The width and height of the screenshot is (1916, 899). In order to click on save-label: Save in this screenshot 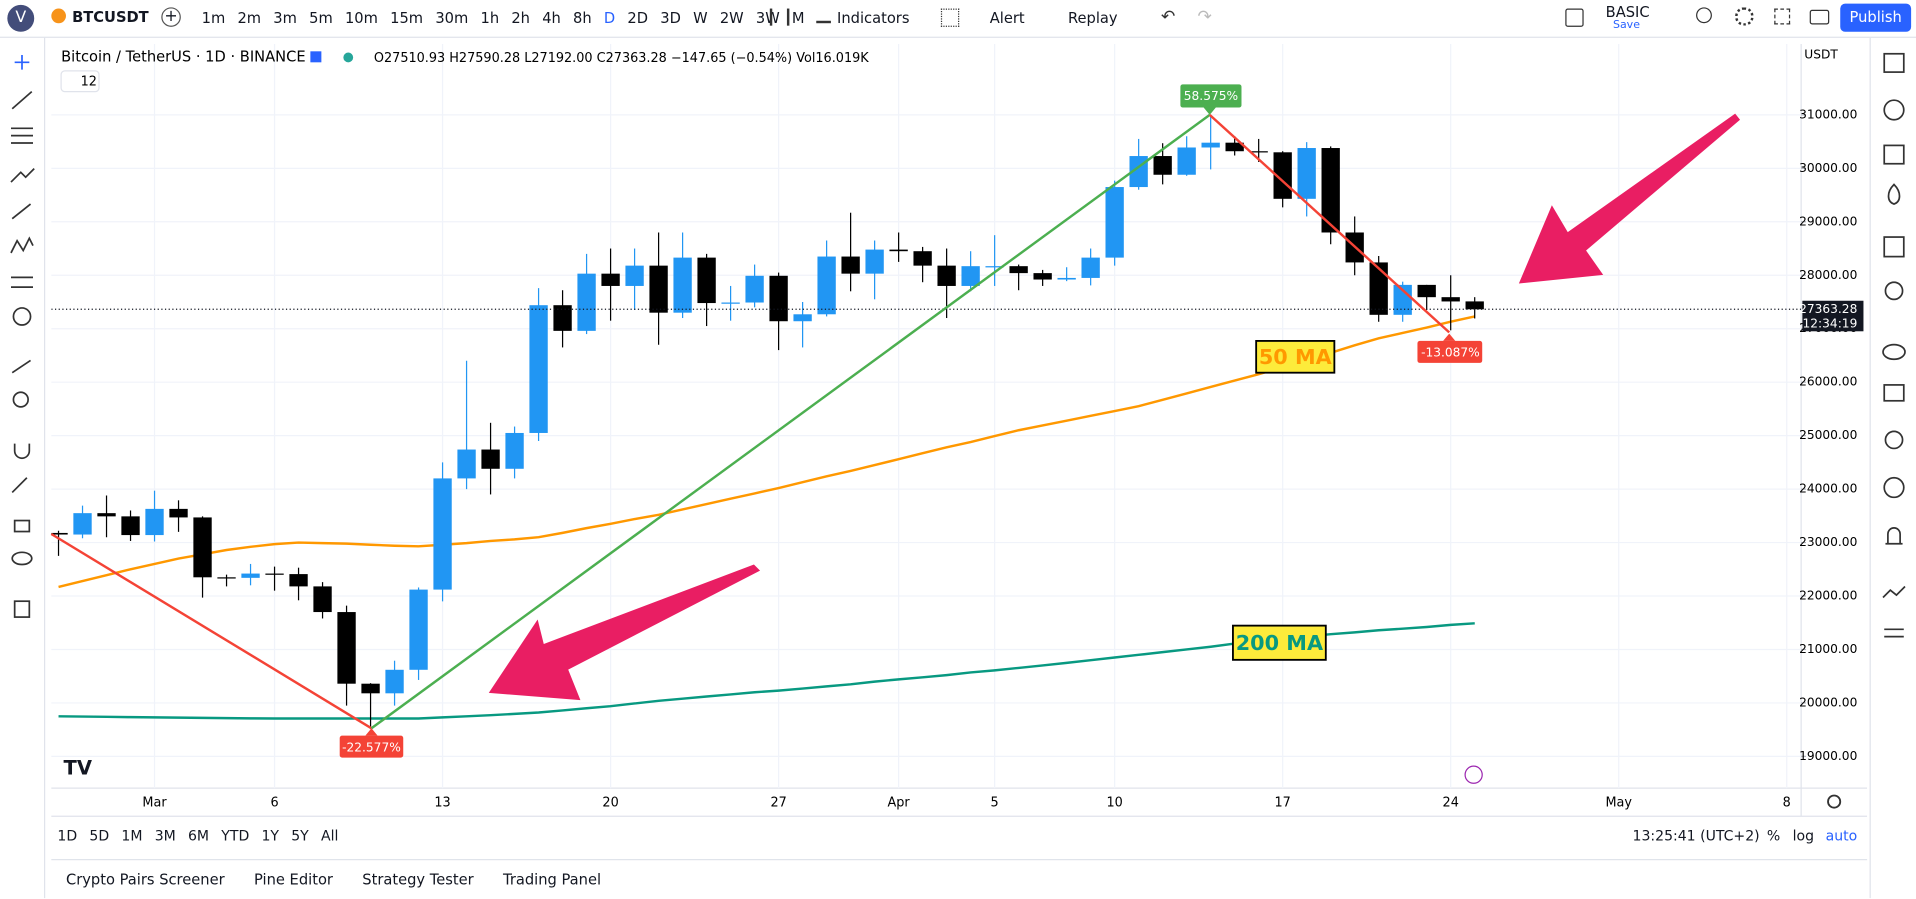, I will do `click(1626, 25)`.